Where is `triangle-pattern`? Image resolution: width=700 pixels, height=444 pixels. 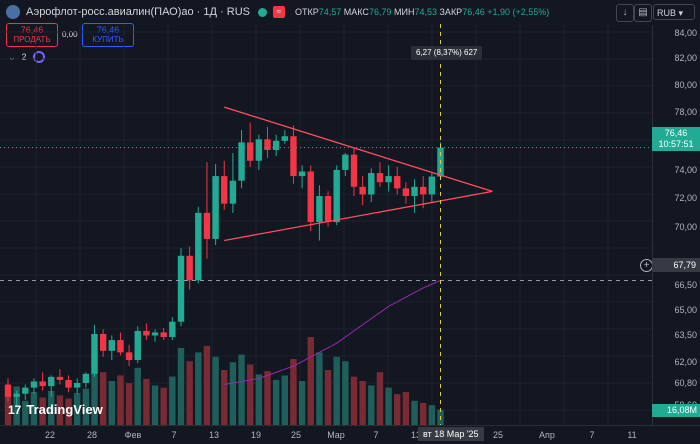 triangle-pattern is located at coordinates (358, 174).